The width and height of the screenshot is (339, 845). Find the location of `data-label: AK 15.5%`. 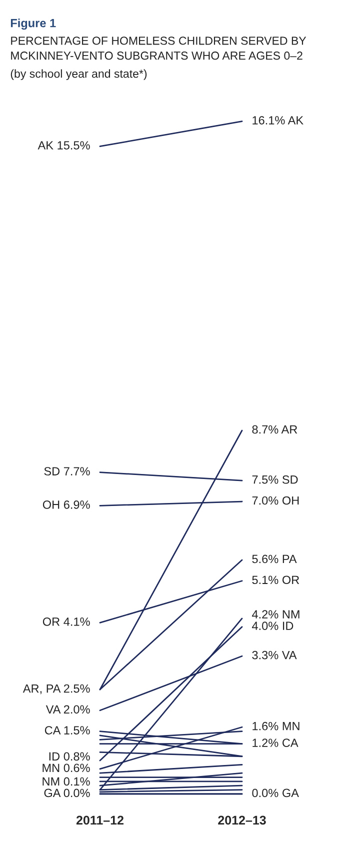

data-label: AK 15.5% is located at coordinates (64, 145).